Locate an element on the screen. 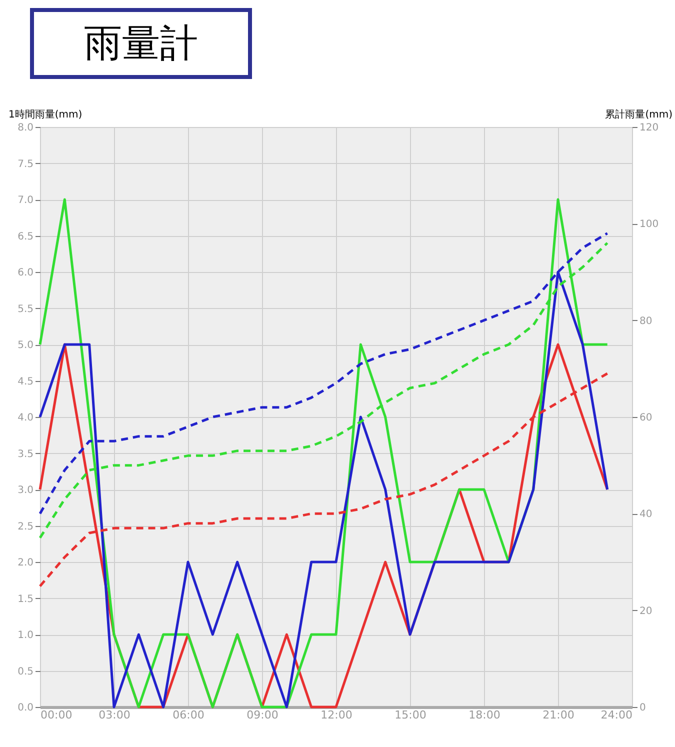 This screenshot has height=747, width=675. y2-tick-label: 100 is located at coordinates (649, 224).